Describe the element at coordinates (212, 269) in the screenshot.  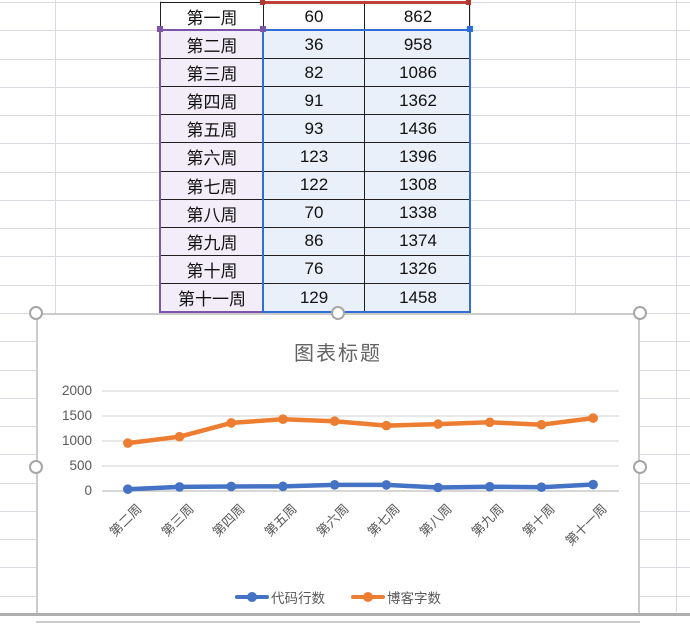
I see `table-cell: 第十周` at that location.